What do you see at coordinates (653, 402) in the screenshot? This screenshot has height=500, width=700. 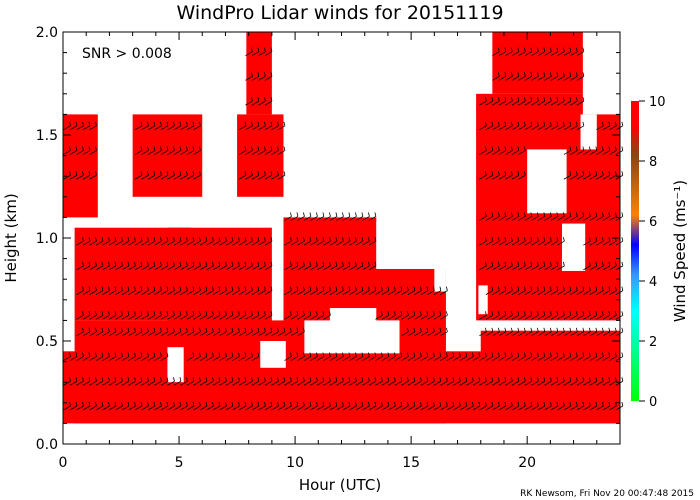 I see `colorbar-tick-label: 0` at bounding box center [653, 402].